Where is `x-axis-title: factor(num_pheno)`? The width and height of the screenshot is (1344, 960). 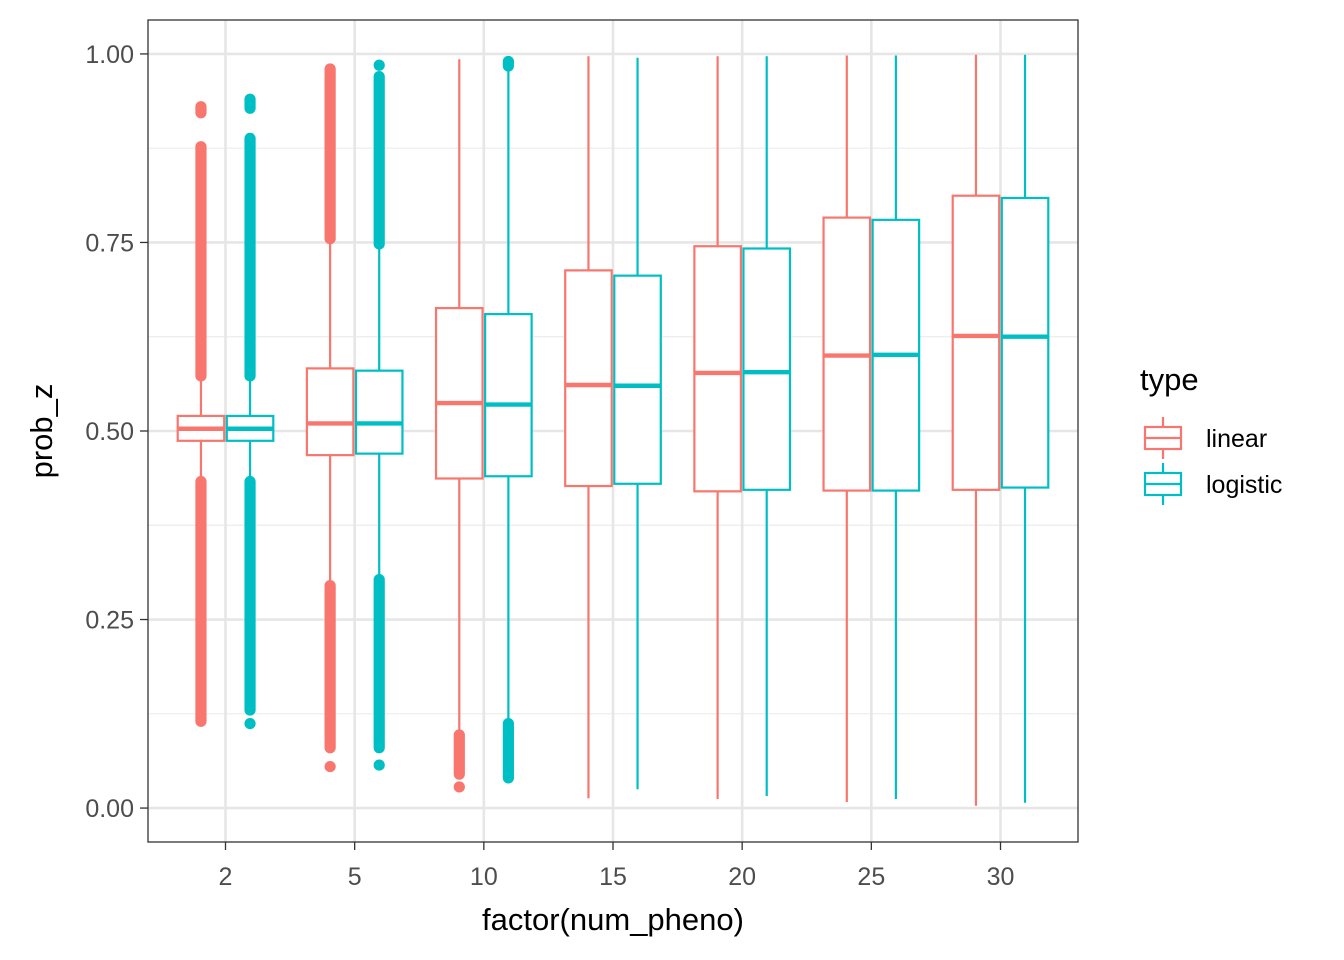 x-axis-title: factor(num_pheno) is located at coordinates (613, 919).